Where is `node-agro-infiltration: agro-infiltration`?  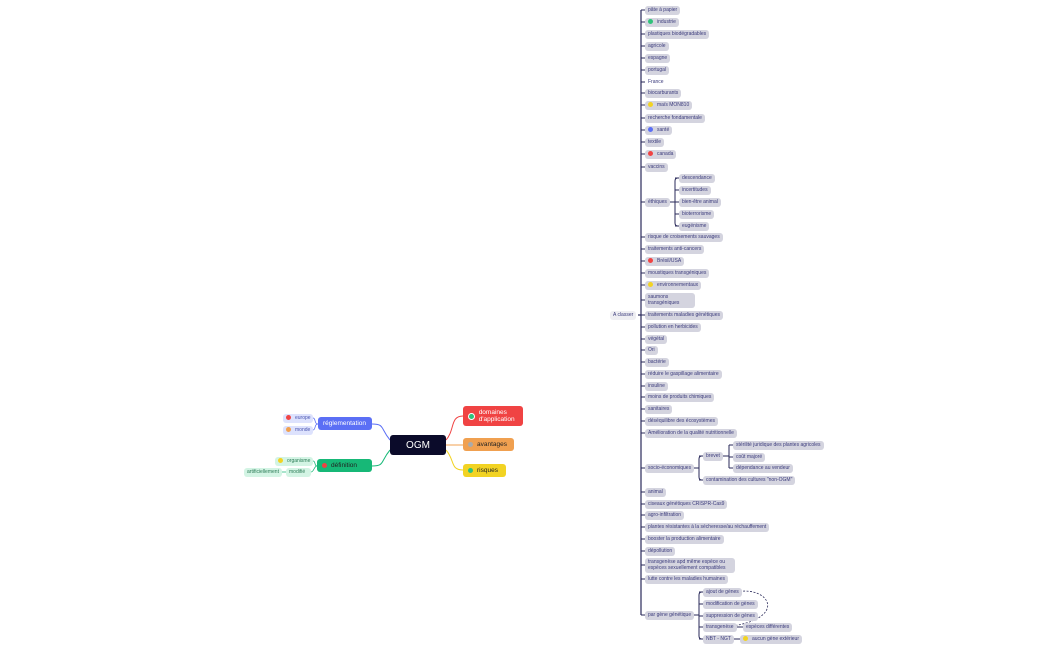 node-agro-infiltration: agro-infiltration is located at coordinates (665, 515).